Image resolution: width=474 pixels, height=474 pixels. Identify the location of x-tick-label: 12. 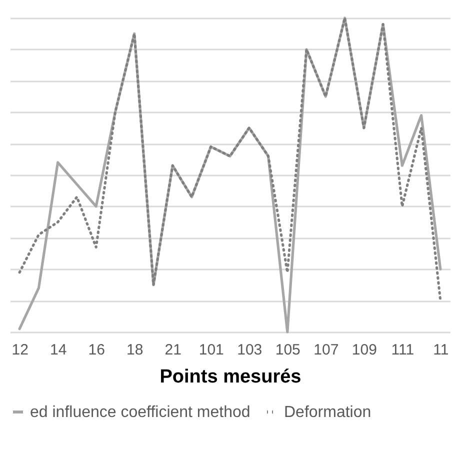
(20, 350).